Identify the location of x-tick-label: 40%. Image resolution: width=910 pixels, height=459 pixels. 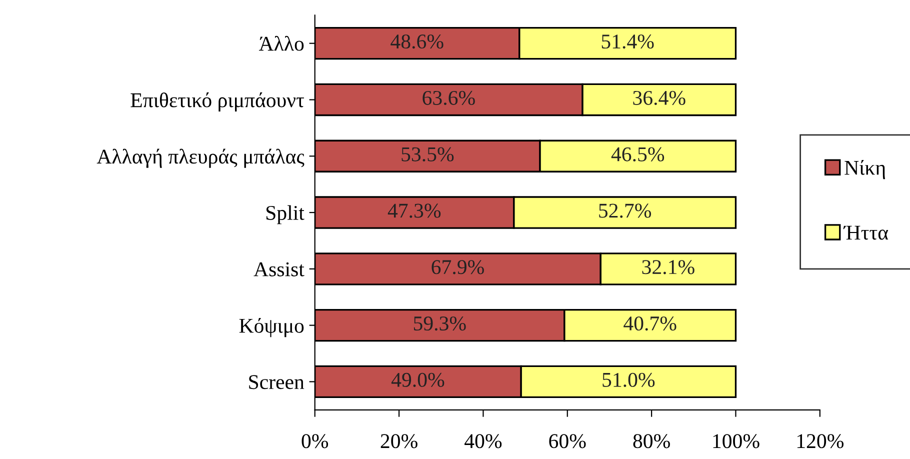
(483, 441).